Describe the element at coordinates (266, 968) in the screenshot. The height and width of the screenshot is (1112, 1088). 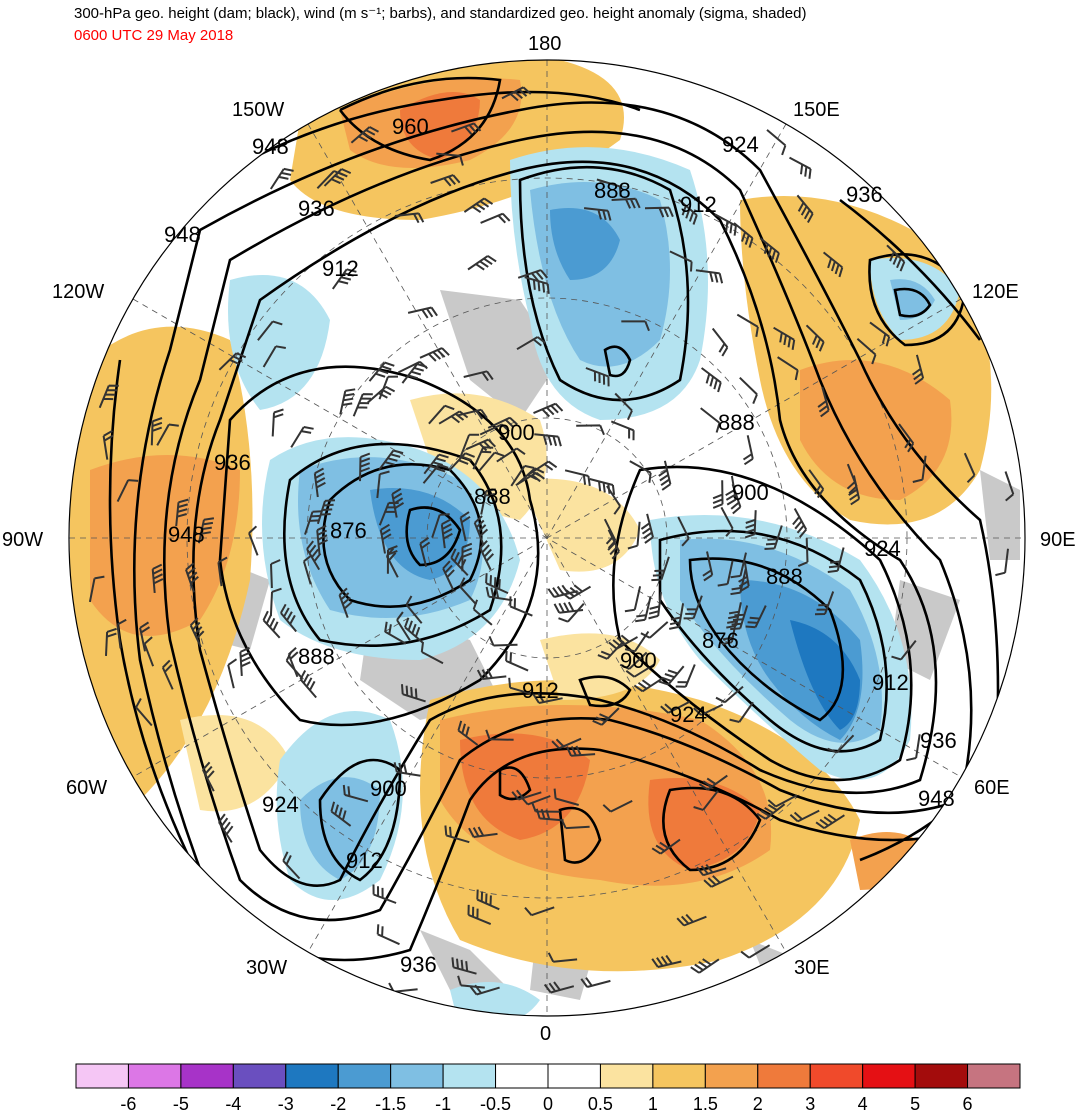
I see `lon-label-30w: 30W` at that location.